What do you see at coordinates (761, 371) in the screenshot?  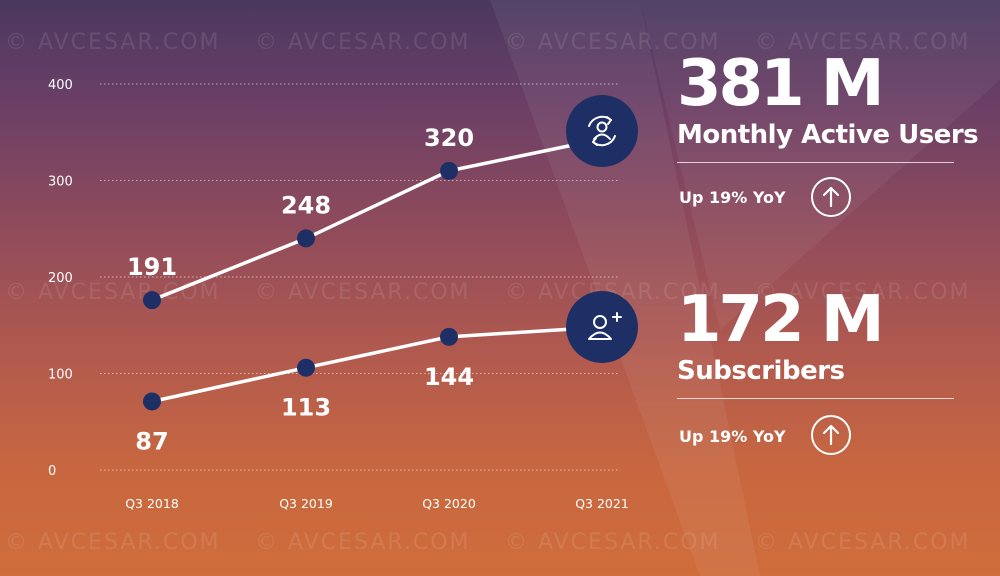 I see `stat-label: Subscribers` at bounding box center [761, 371].